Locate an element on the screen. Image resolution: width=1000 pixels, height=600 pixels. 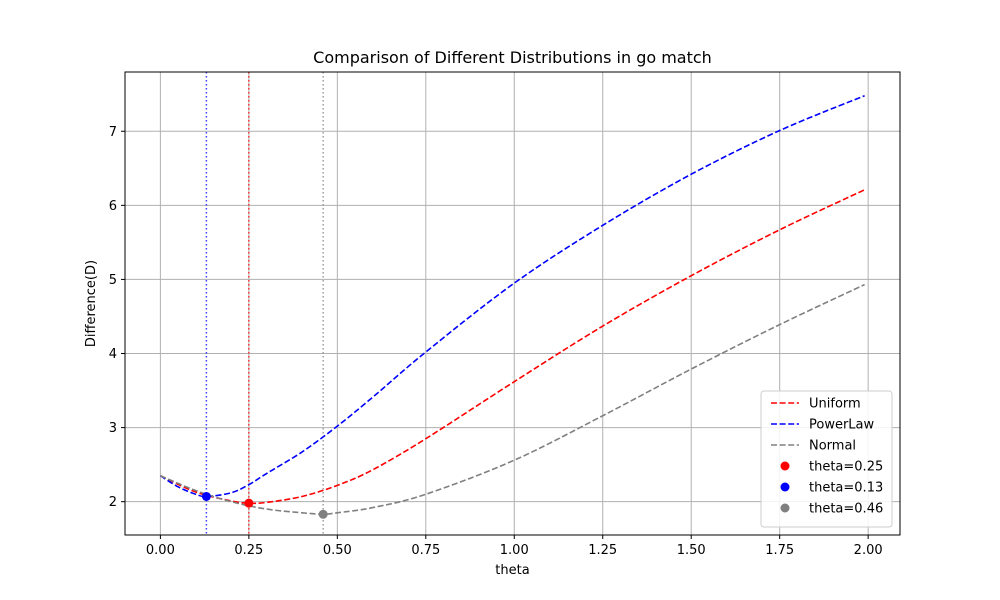
y-tick-label: 6 is located at coordinates (113, 206).